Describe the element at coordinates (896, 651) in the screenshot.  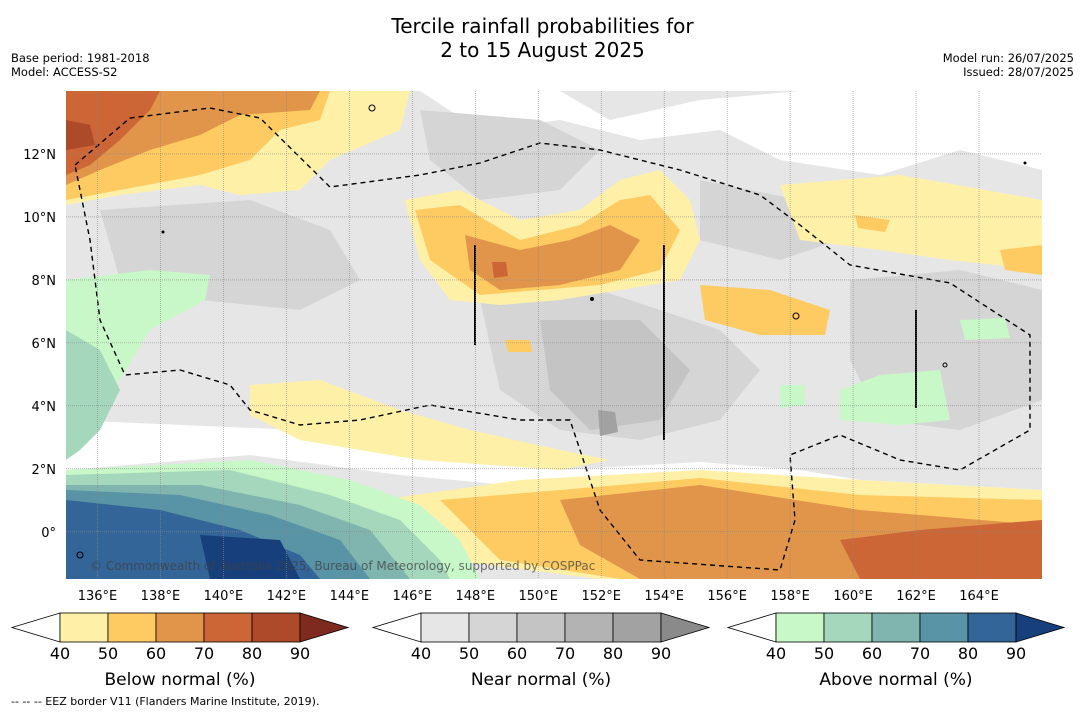
I see `colorbar-3: 40 50 60 70 80 90 Above normal (%)` at that location.